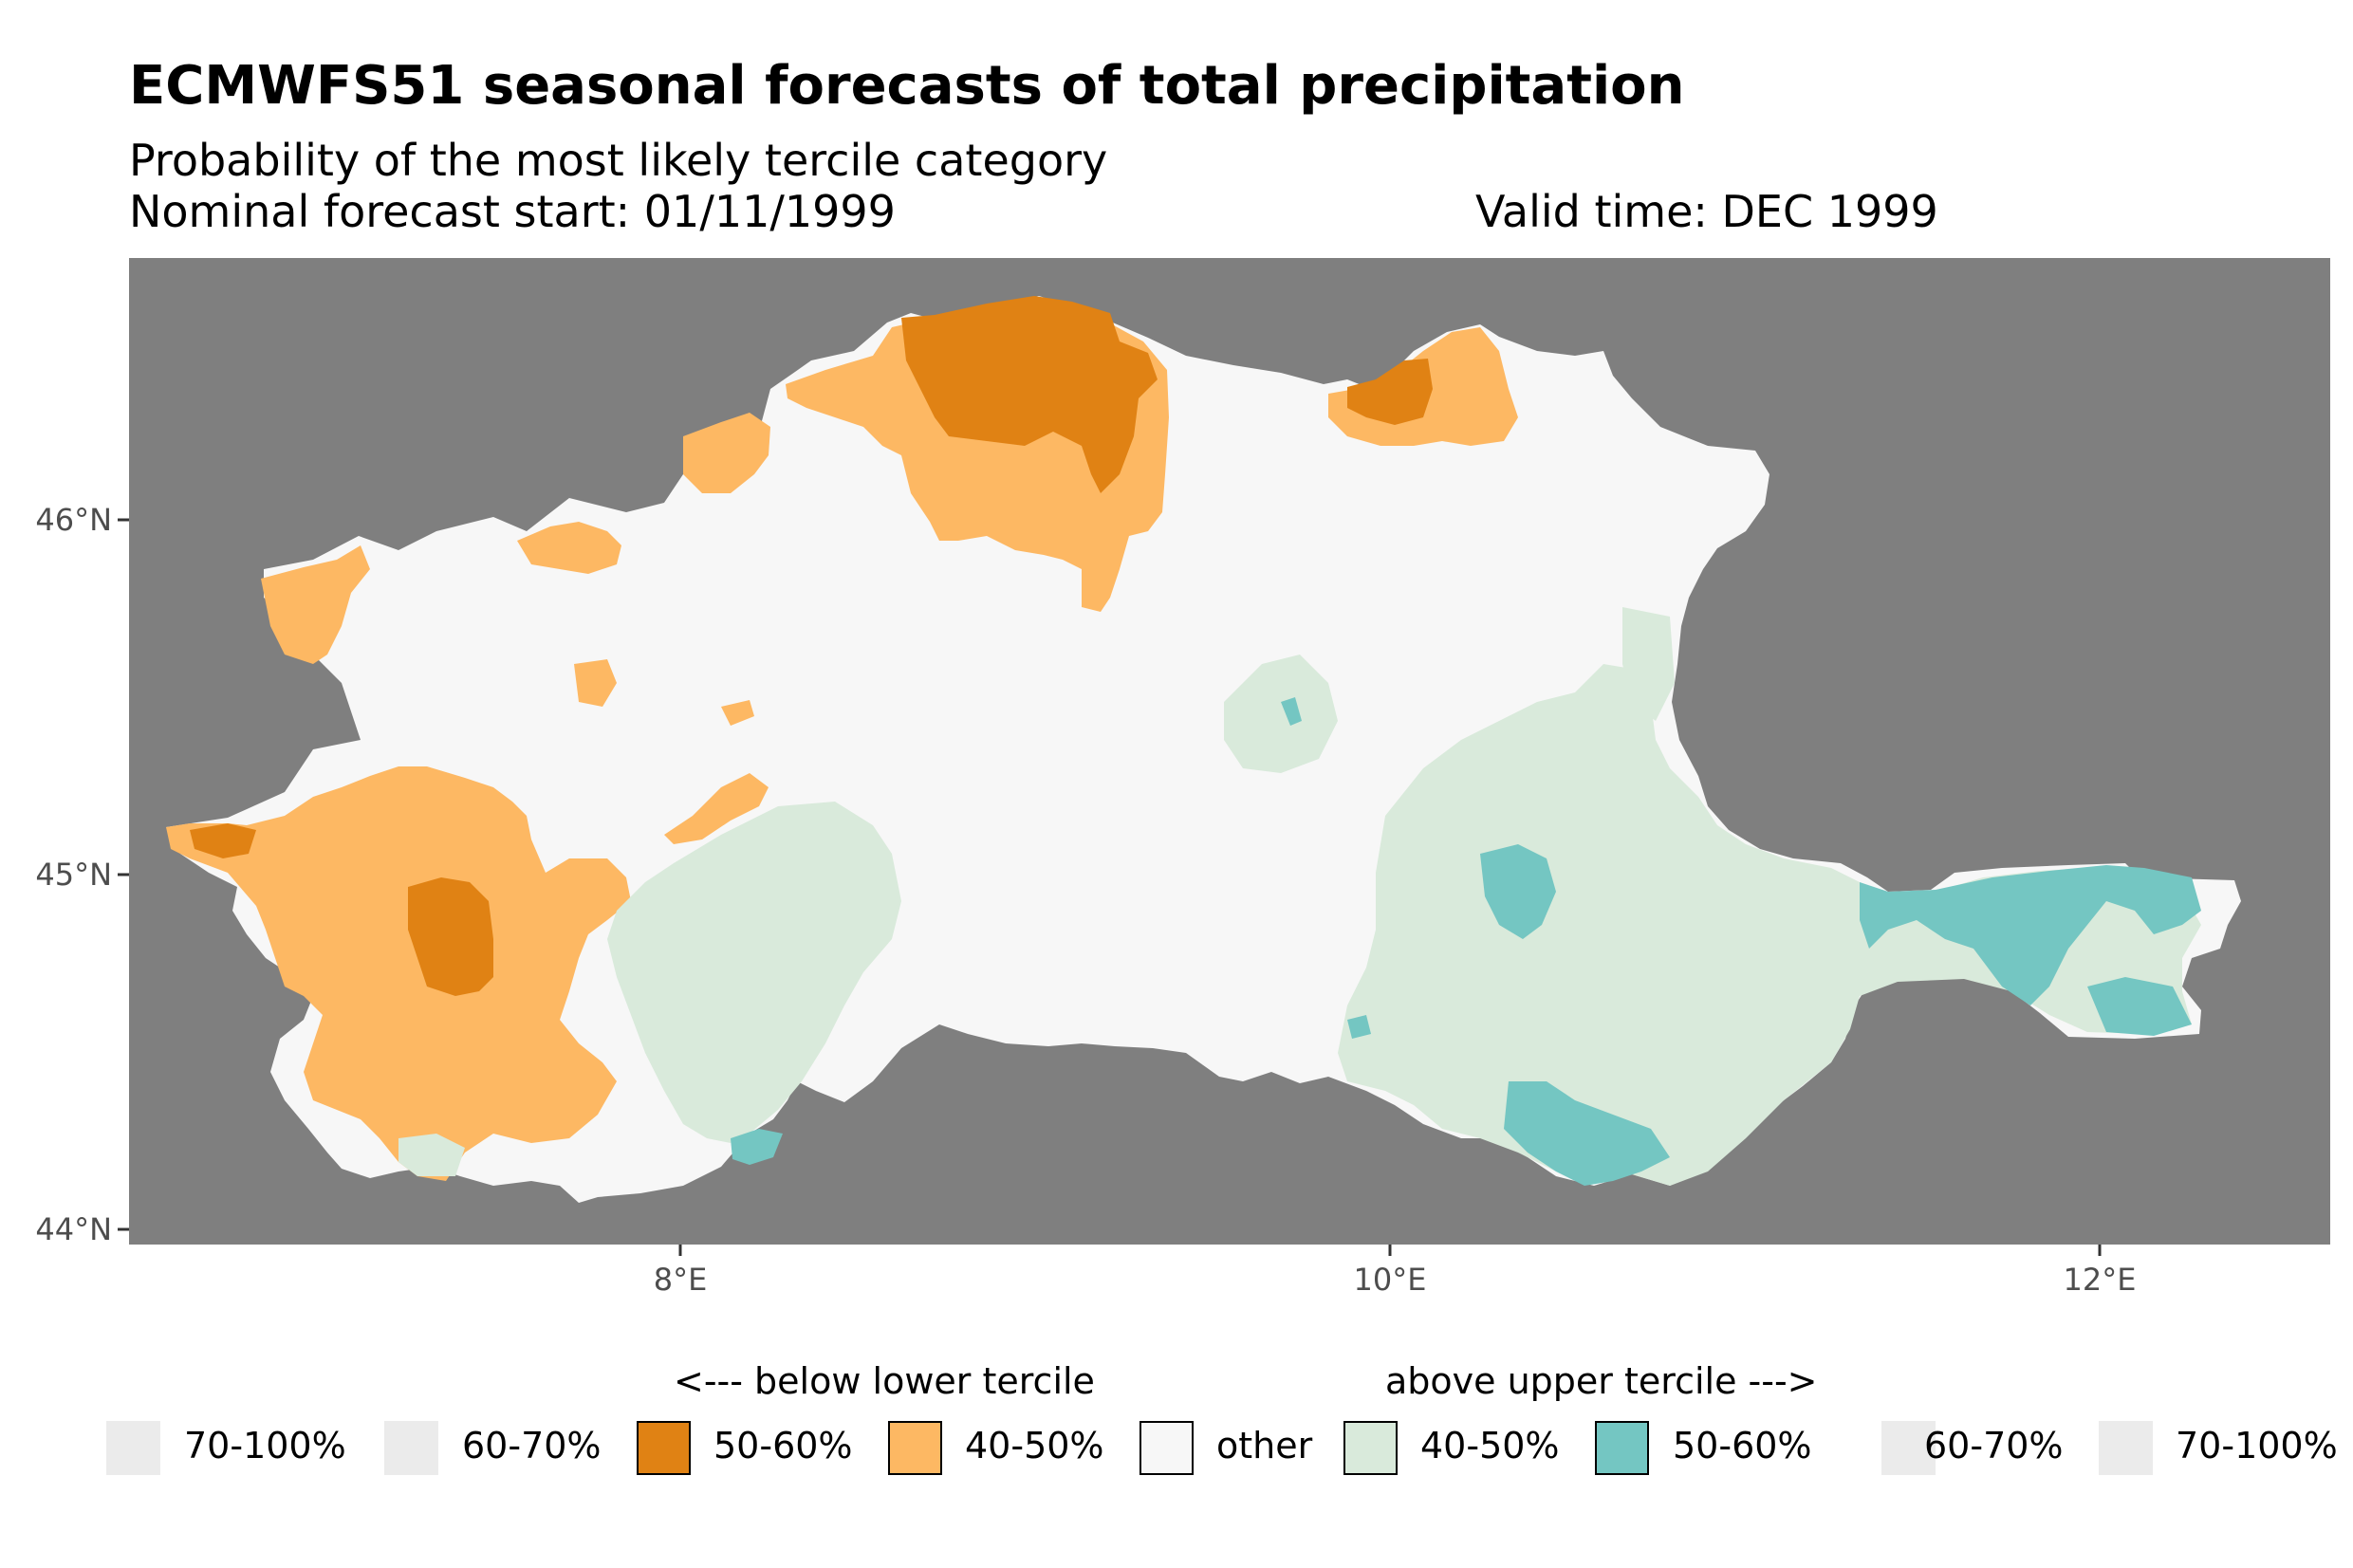 The width and height of the screenshot is (2353, 1568). Describe the element at coordinates (1034, 1446) in the screenshot. I see `legend-label-below-40-50: 40-50%` at that location.